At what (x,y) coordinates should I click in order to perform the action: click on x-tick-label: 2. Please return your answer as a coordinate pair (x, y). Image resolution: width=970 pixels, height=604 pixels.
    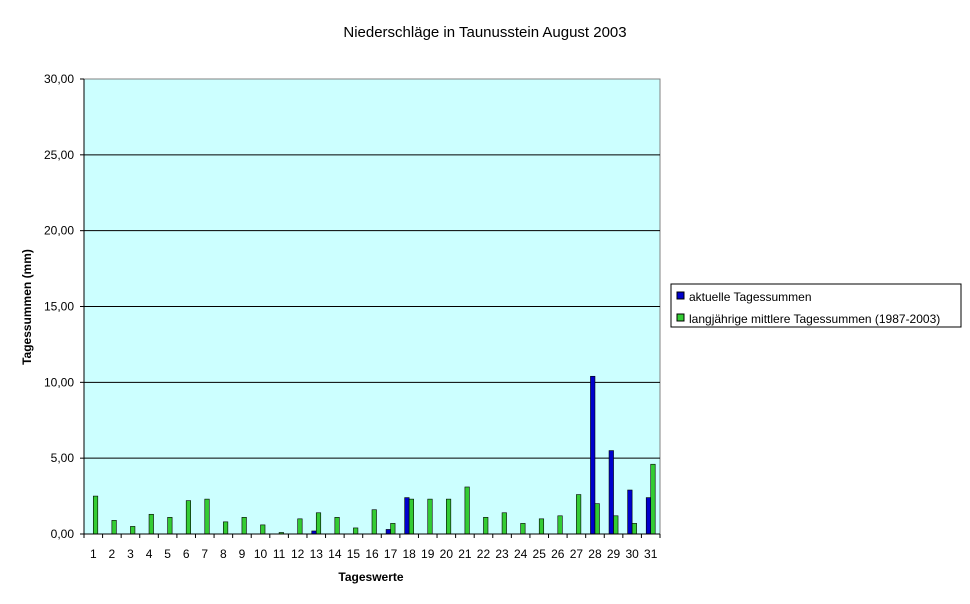
    Looking at the image, I should click on (112, 554).